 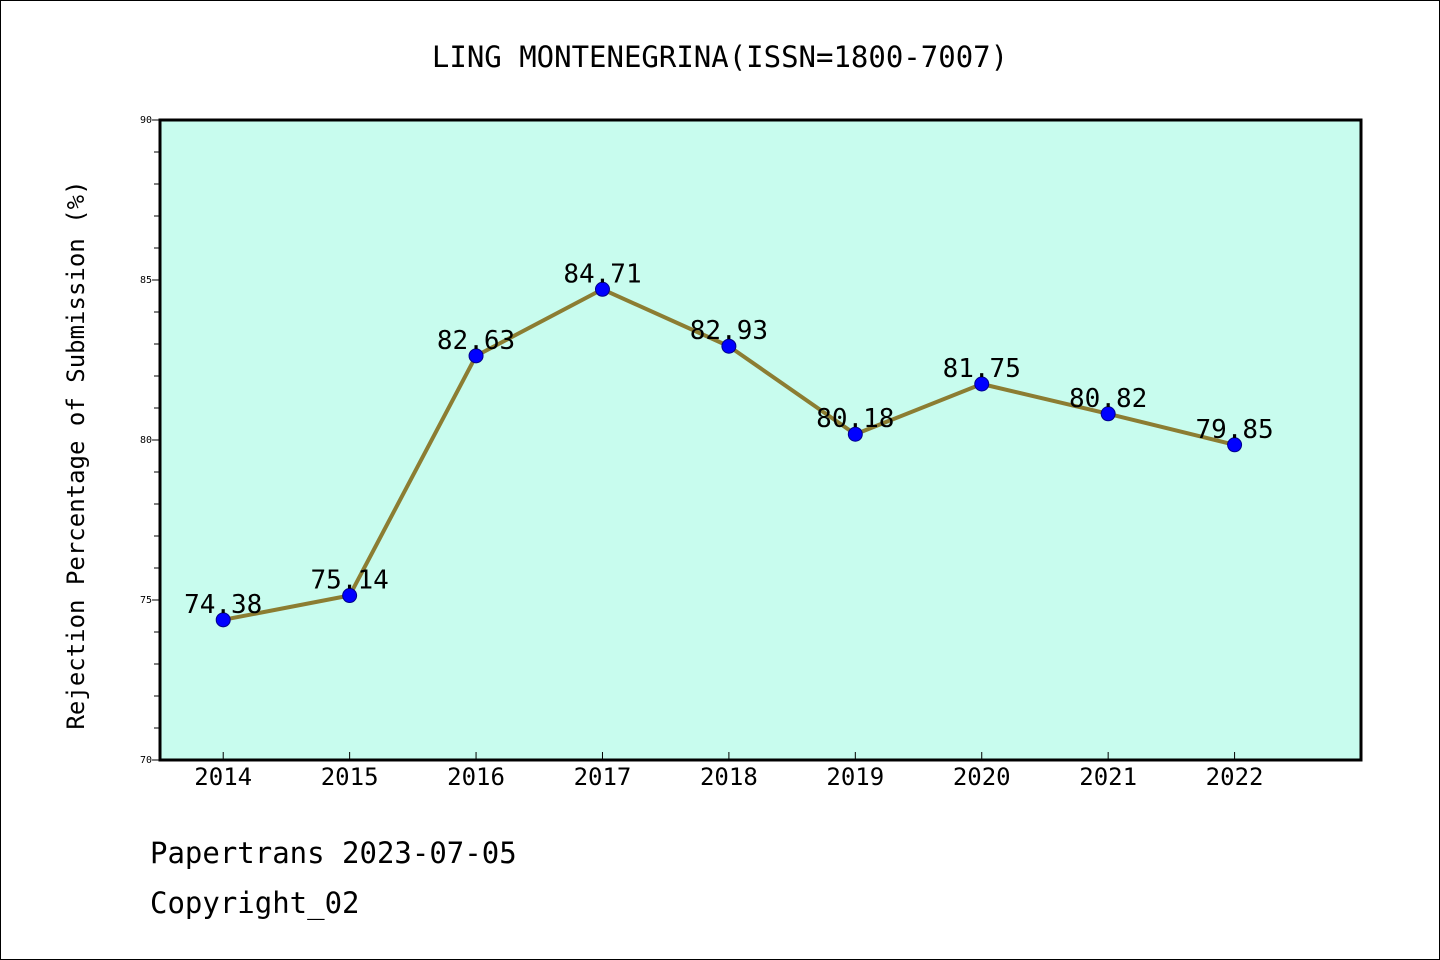 What do you see at coordinates (146, 600) in the screenshot?
I see `y-tick-label: 75` at bounding box center [146, 600].